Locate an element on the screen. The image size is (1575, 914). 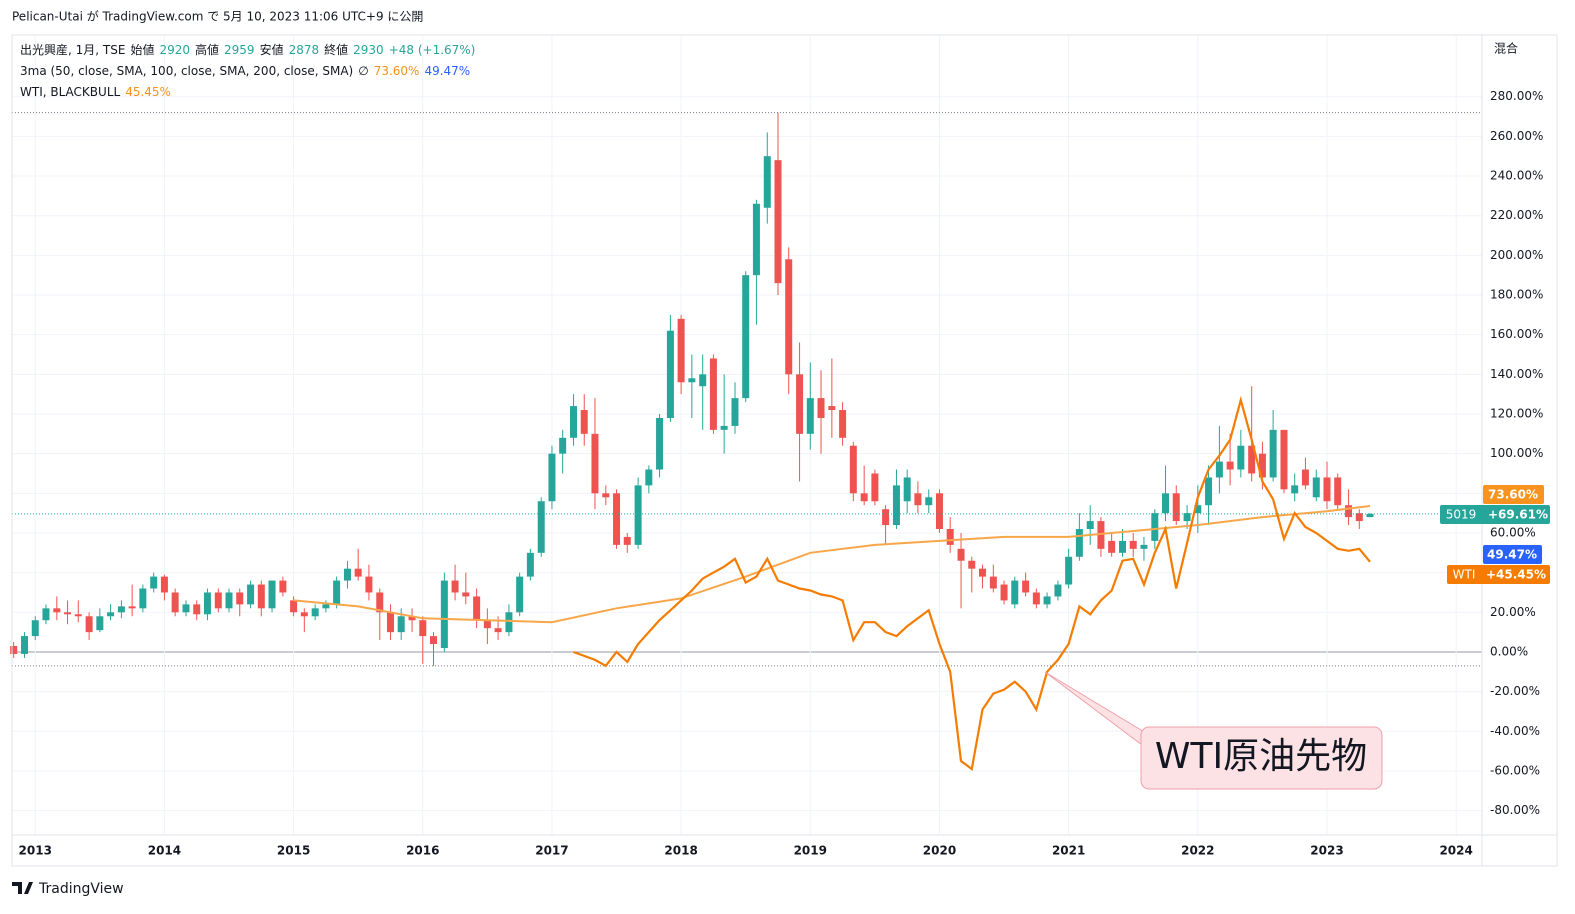
series-line is located at coordinates (832, 564).